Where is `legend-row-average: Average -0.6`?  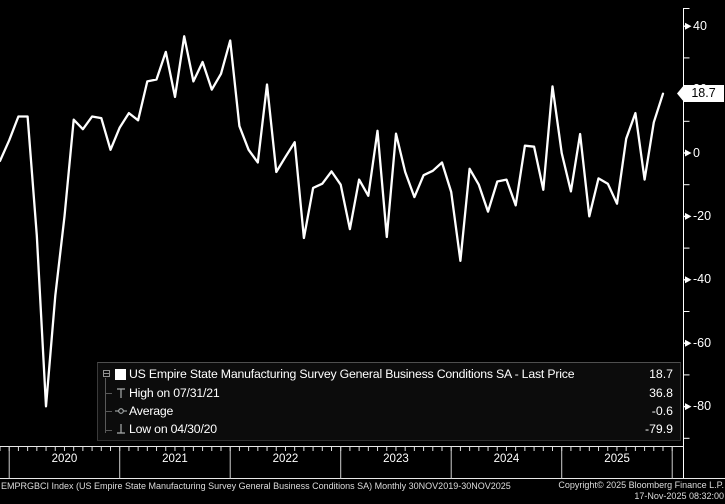
legend-row-average: Average -0.6 is located at coordinates (388, 411).